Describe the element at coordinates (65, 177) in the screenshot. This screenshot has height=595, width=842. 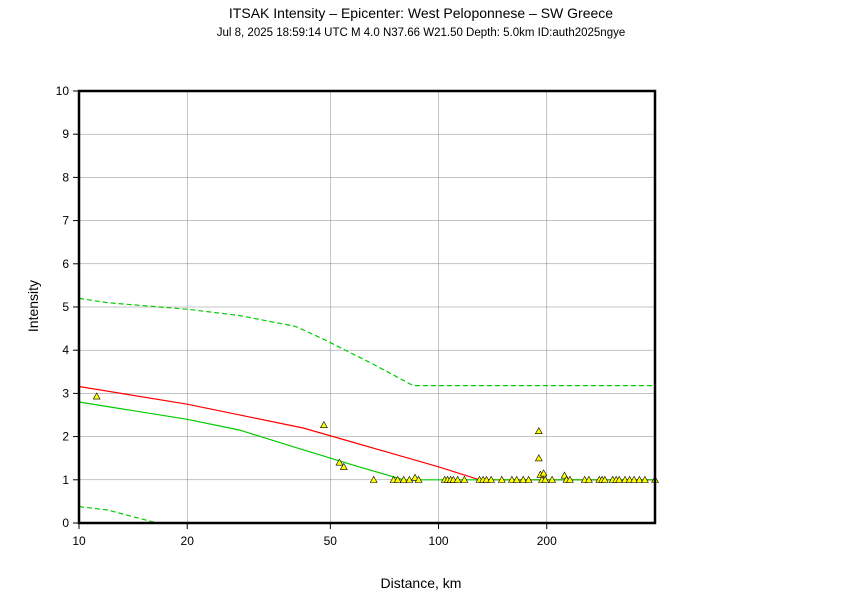
I see `y-tick-label: 8` at that location.